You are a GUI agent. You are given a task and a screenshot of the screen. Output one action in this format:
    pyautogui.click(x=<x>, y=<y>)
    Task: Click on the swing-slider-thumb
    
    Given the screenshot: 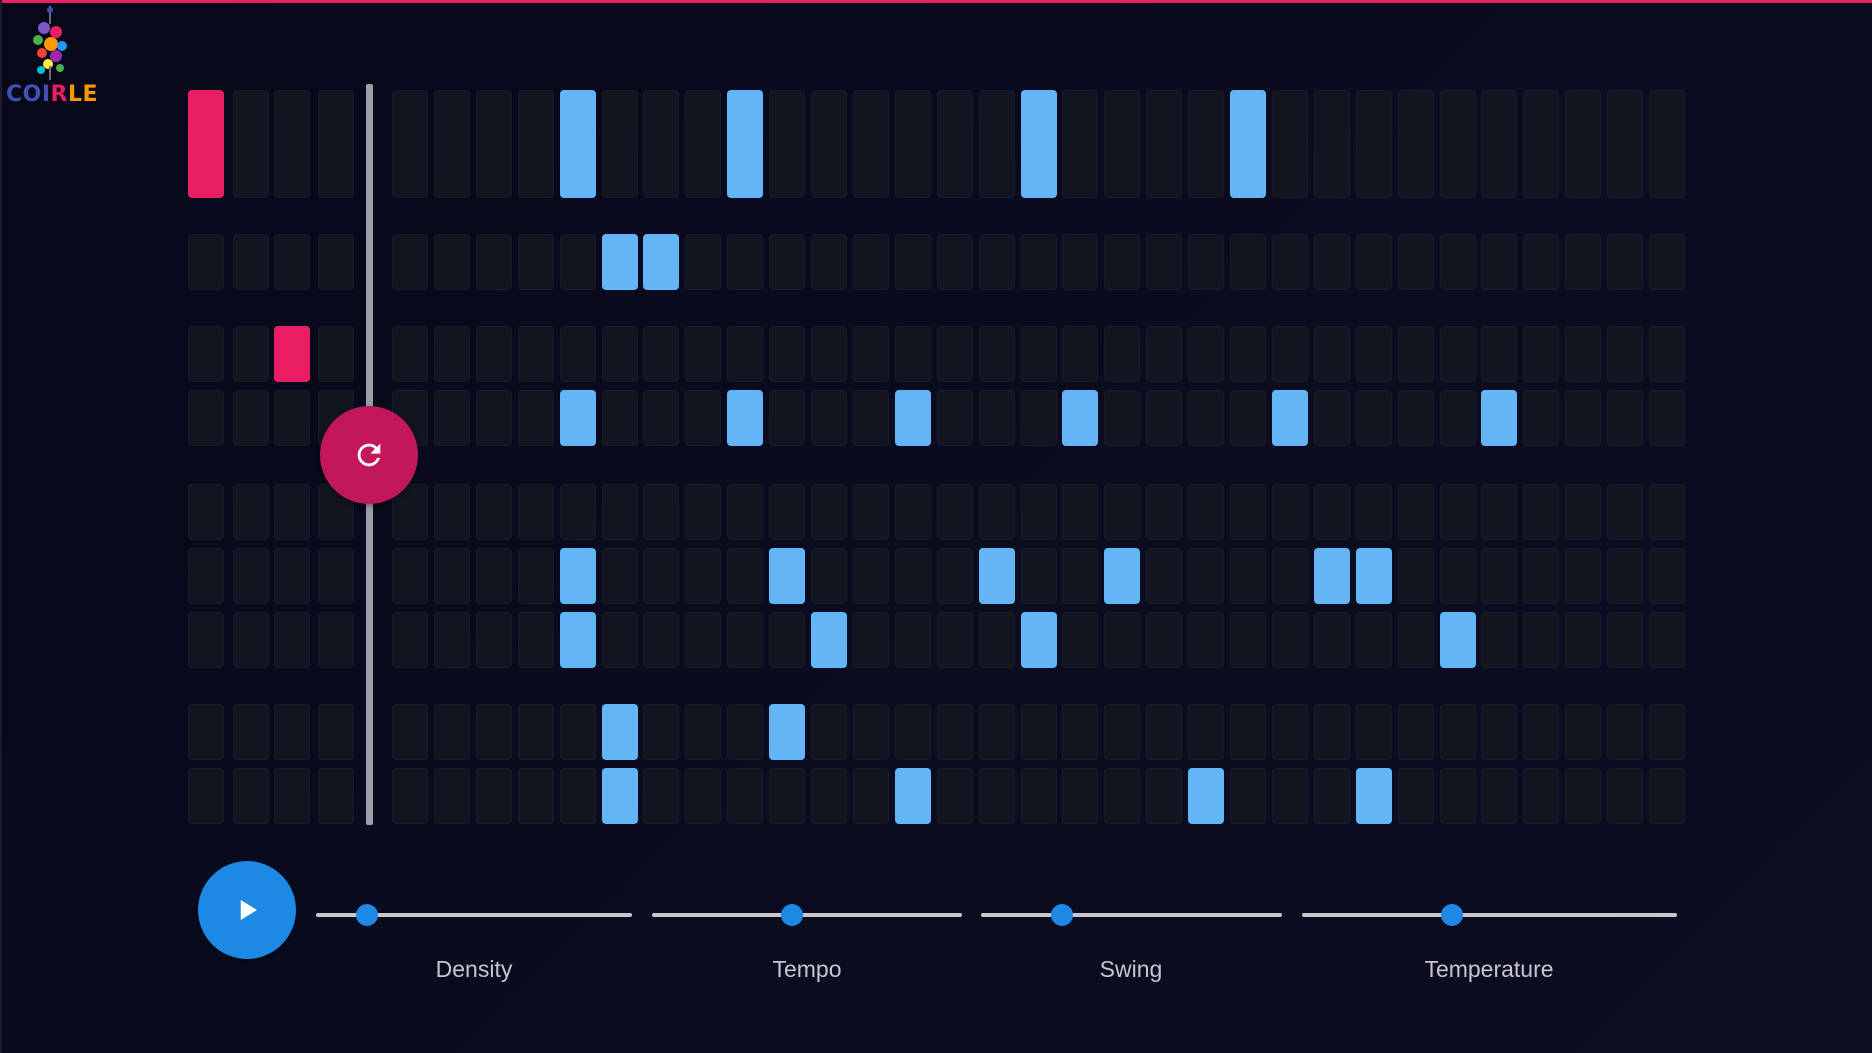 What is the action you would take?
    pyautogui.click(x=1062, y=915)
    